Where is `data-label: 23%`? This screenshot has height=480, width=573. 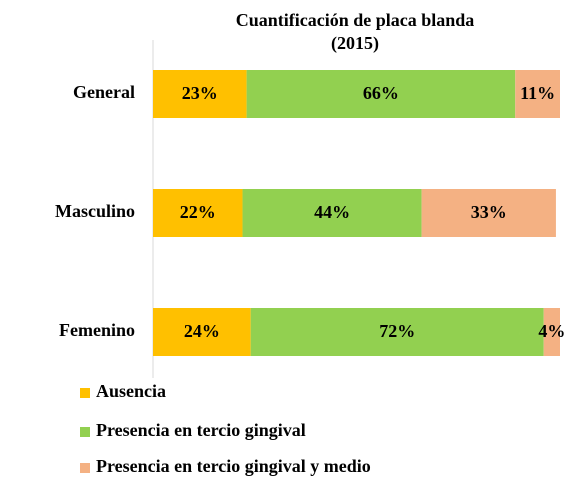 data-label: 23% is located at coordinates (200, 93).